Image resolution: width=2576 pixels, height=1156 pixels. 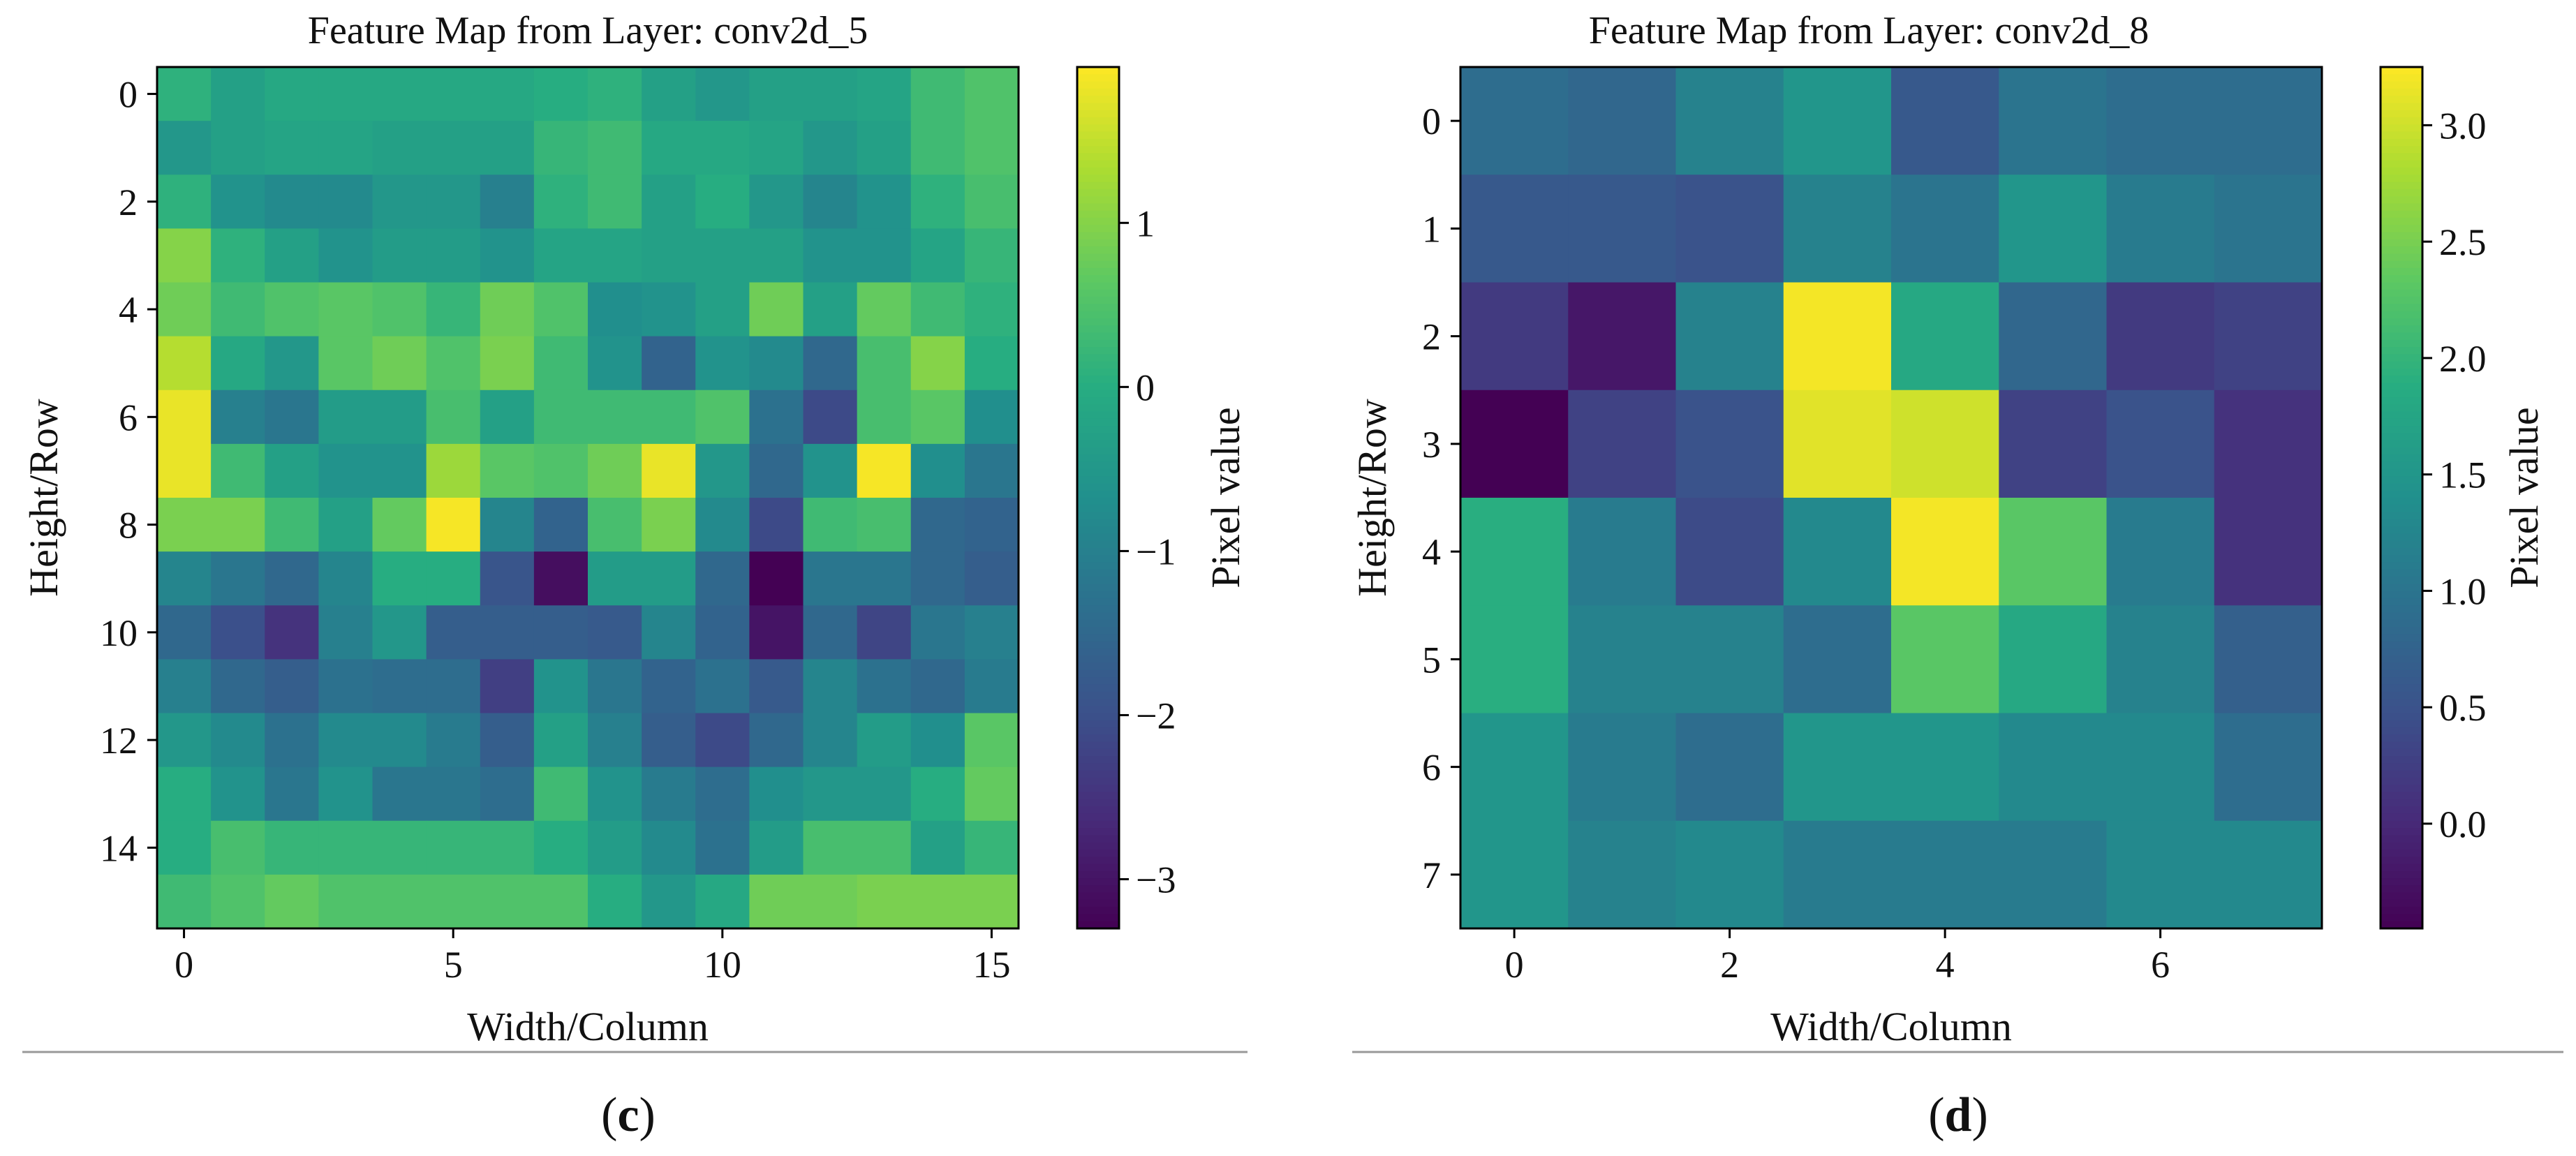 I want to click on y-axis-label: Height/Row, so click(x=1372, y=498).